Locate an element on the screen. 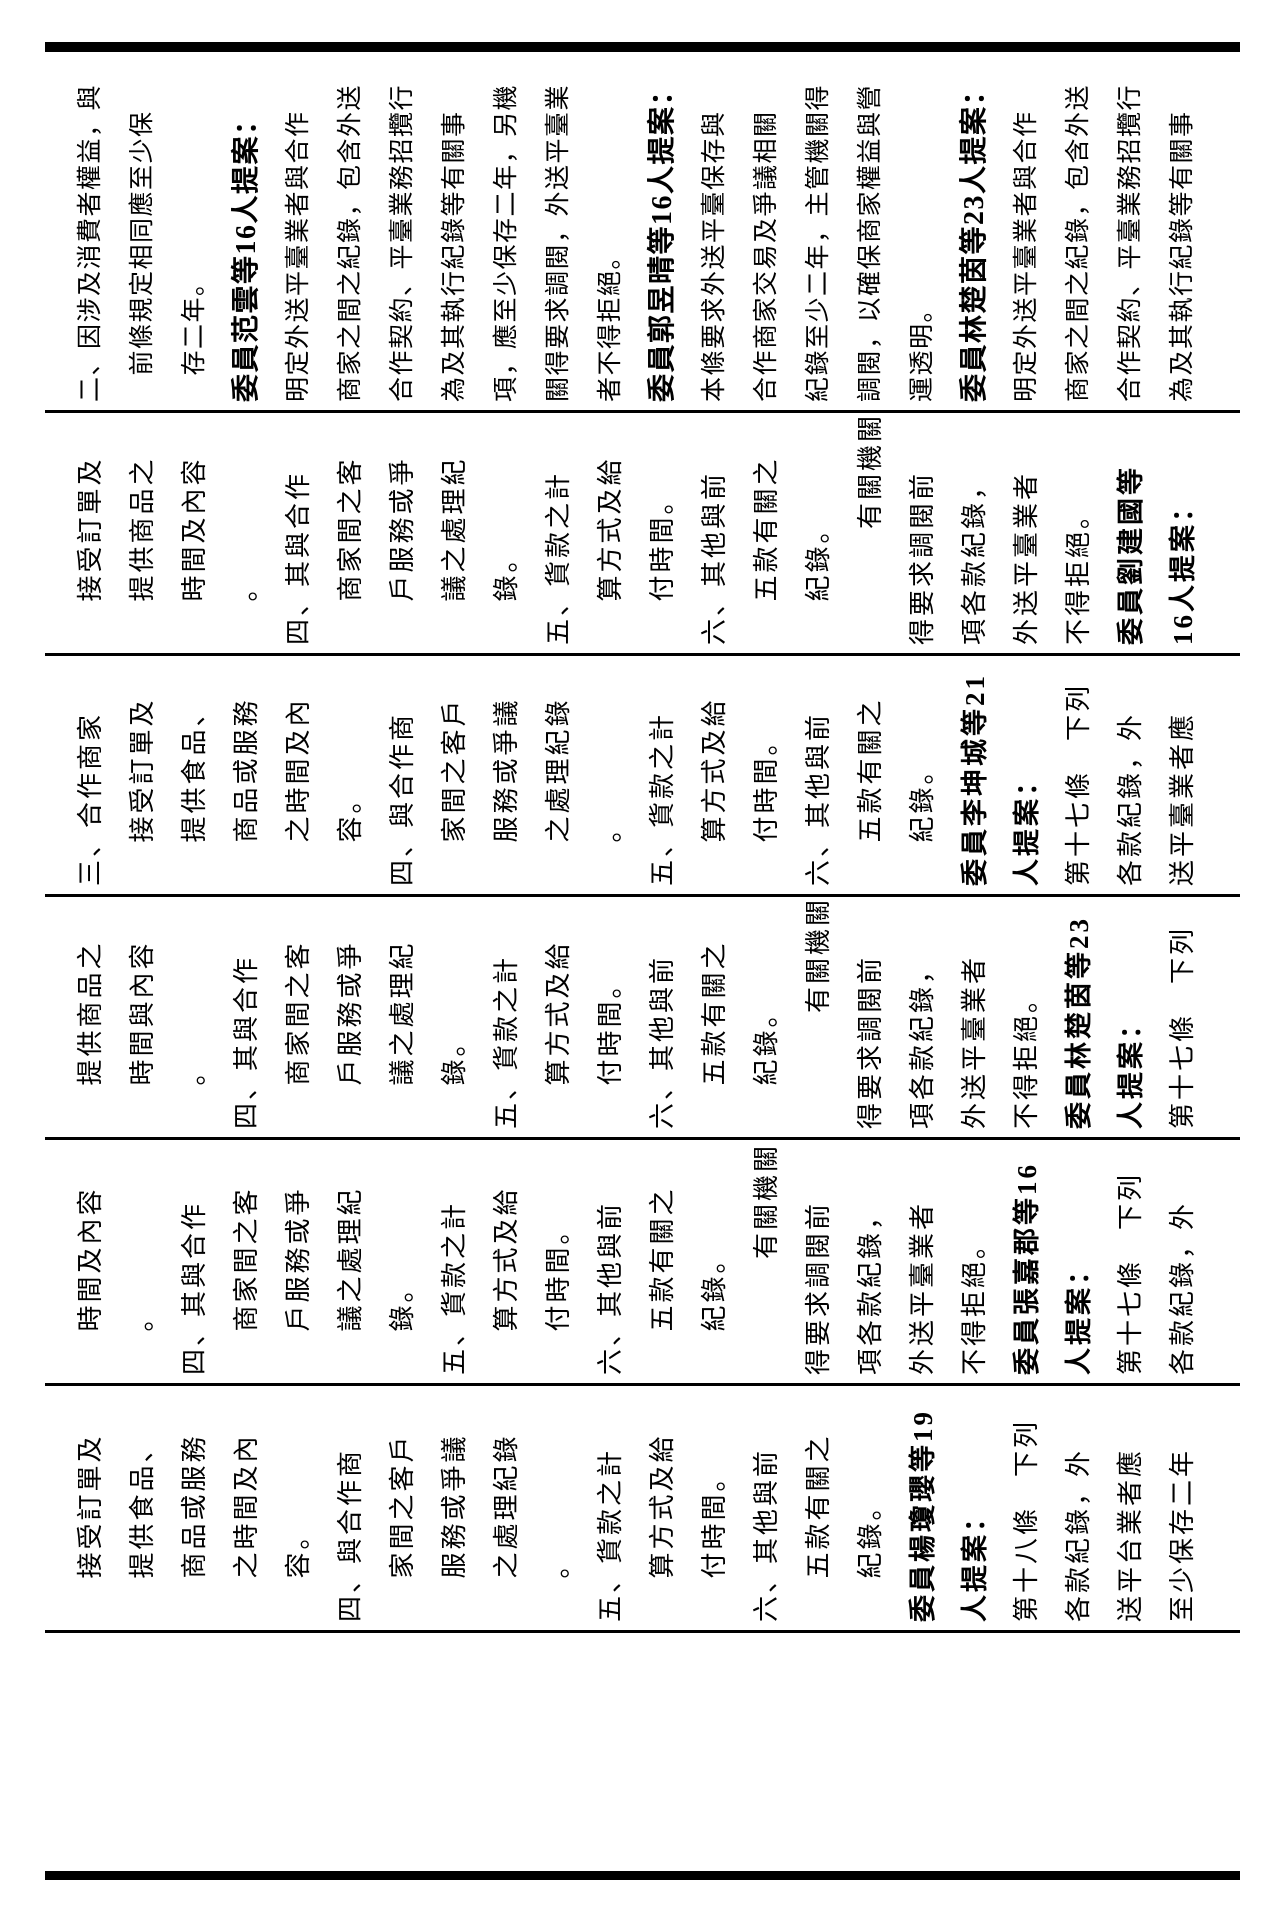 Image resolution: width=1279 pixels, height=1914 pixels. text-line: 關得要求調閱，外送平臺業 is located at coordinates (558, 242).